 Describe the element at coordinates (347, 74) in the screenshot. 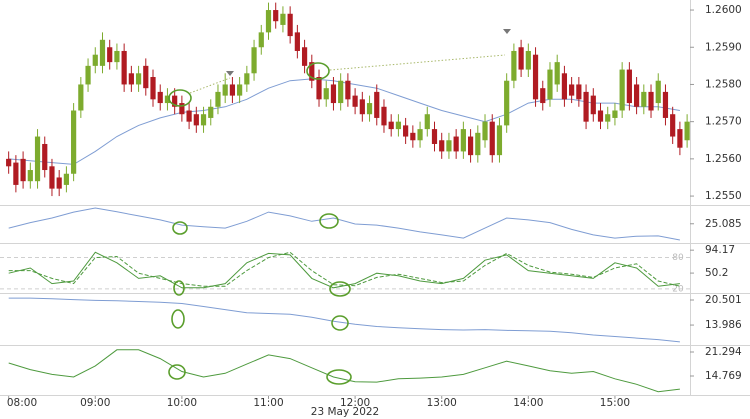

I see `trend-markers` at that location.